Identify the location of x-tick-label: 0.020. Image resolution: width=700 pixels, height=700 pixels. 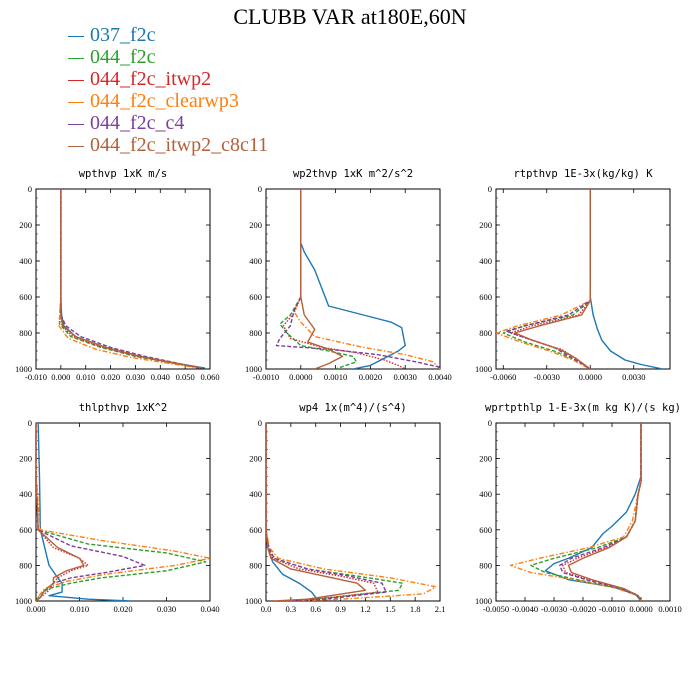
(122, 609).